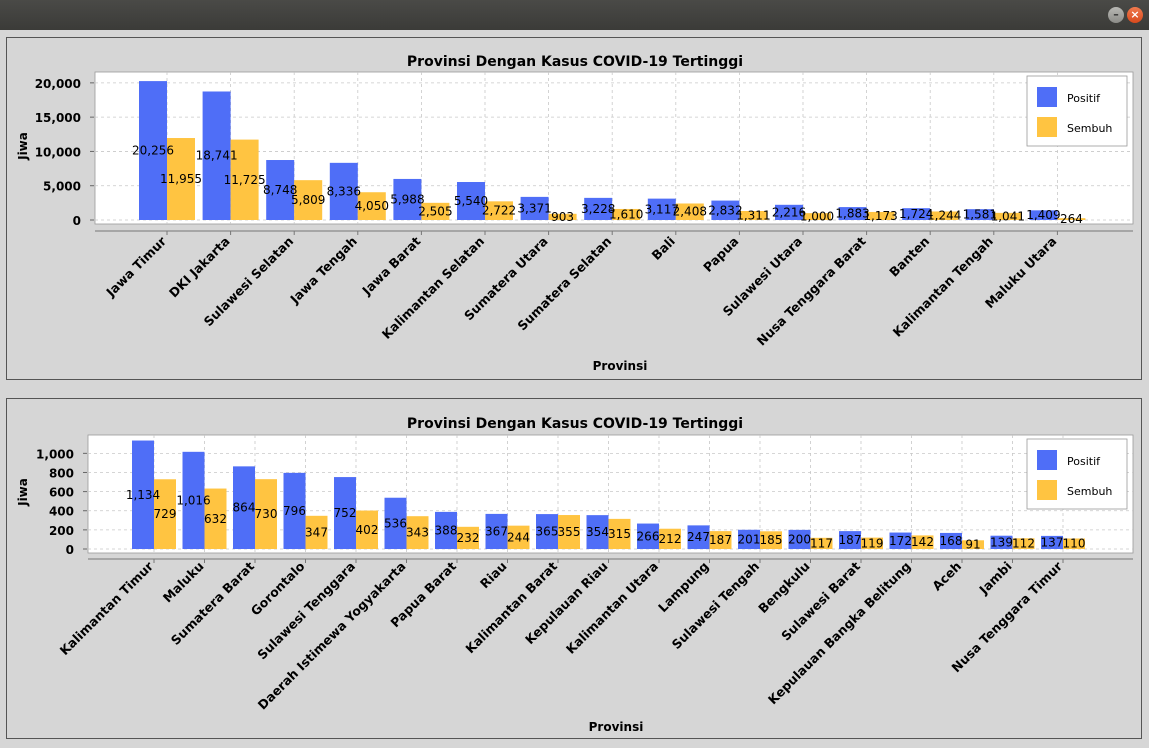  Describe the element at coordinates (55, 454) in the screenshot. I see `y-tick-label: 1,000` at that location.